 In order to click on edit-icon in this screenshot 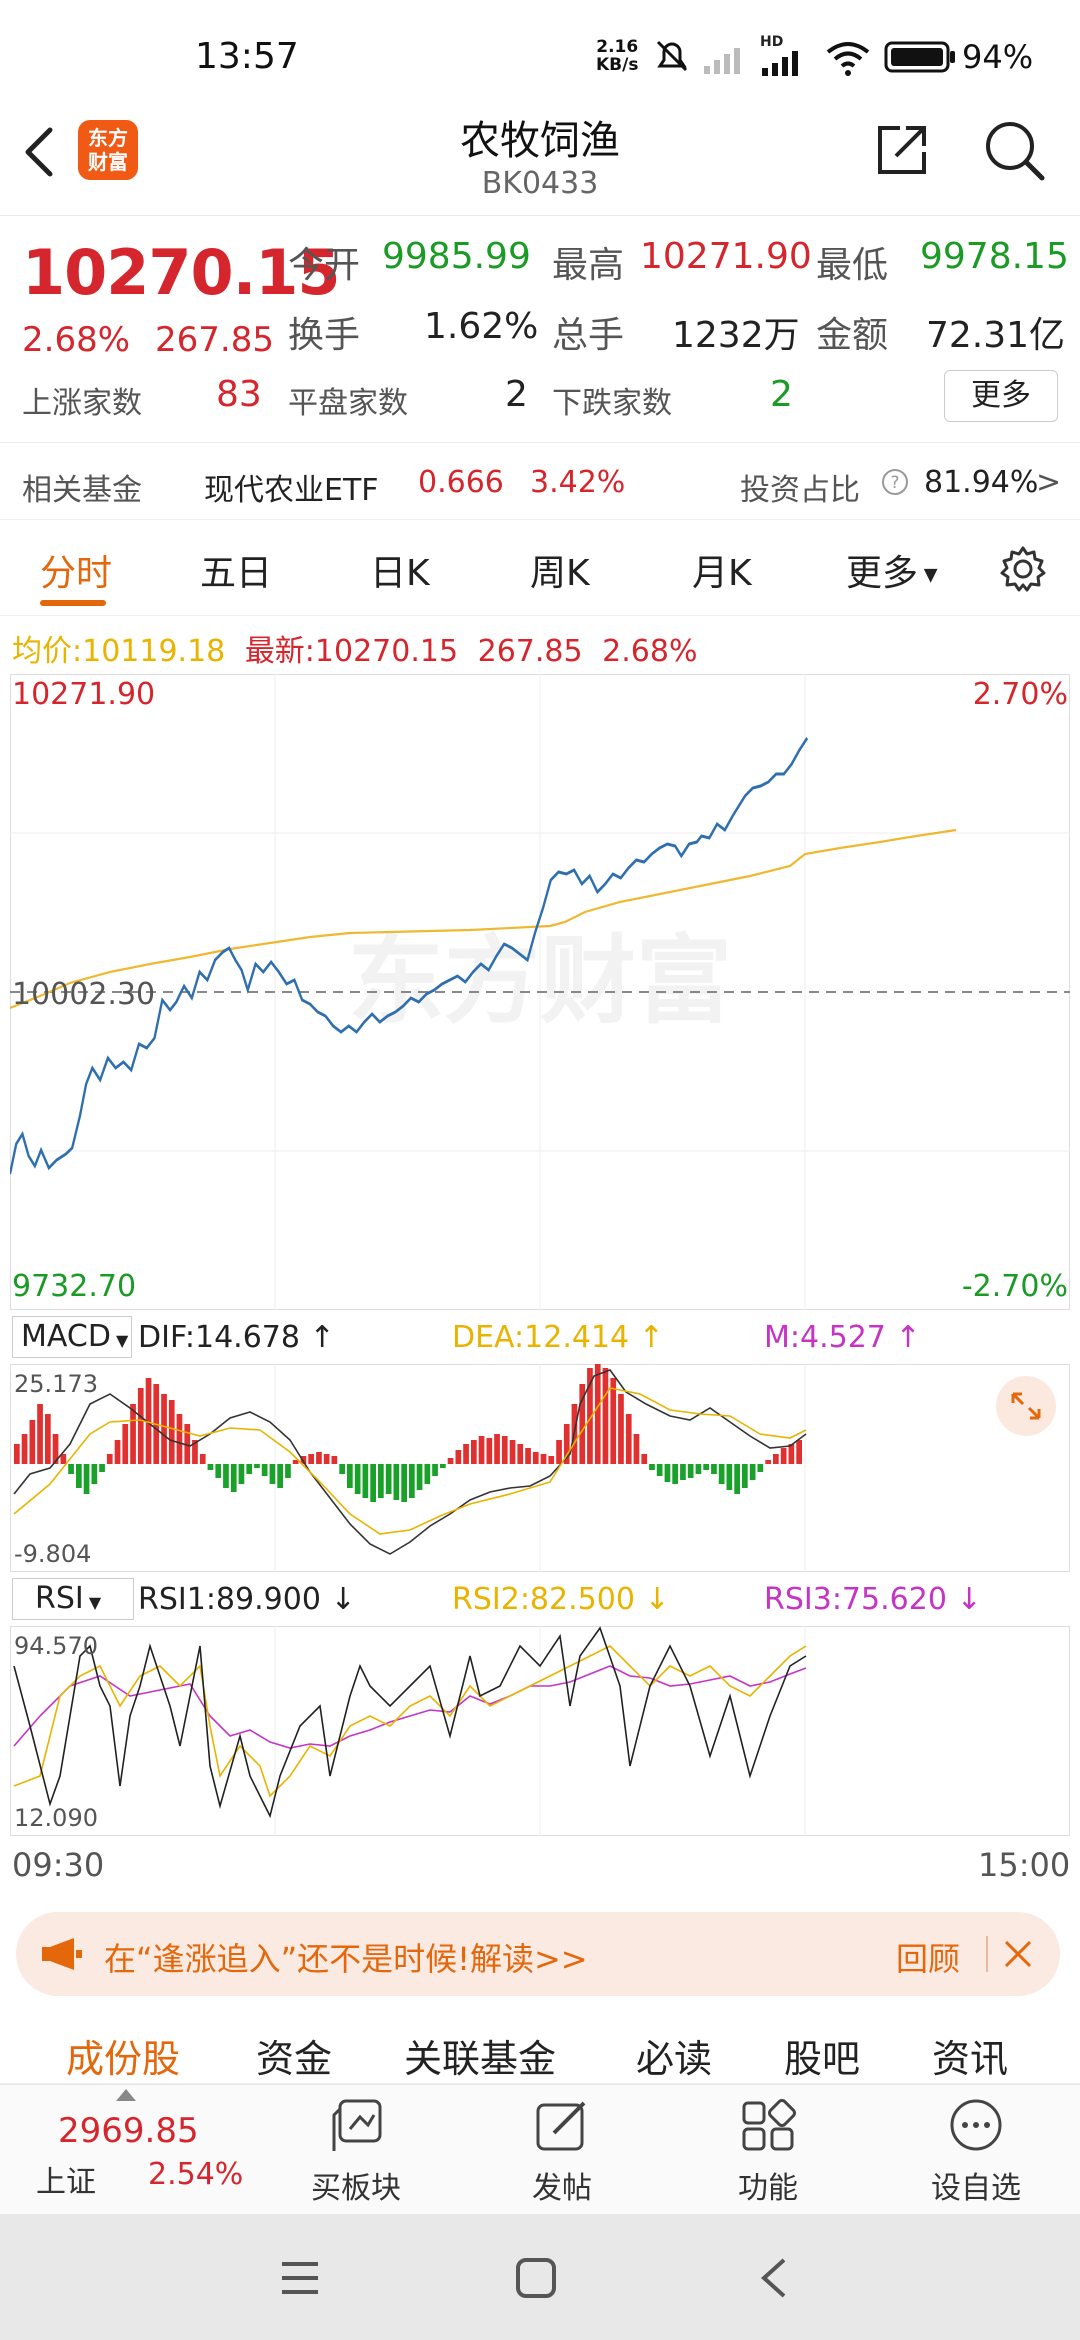, I will do `click(561, 2126)`.